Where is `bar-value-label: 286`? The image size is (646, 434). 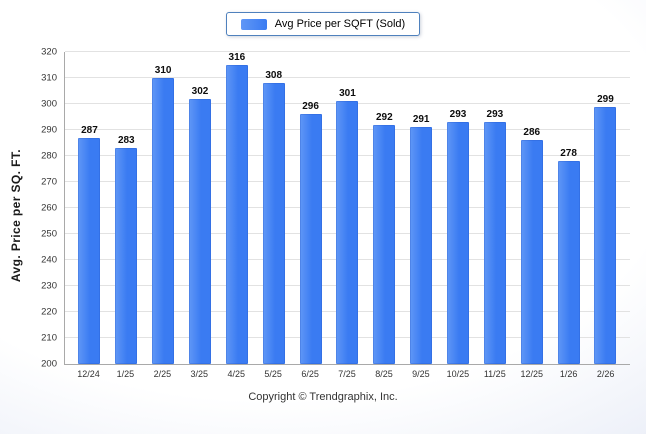 bar-value-label: 286 is located at coordinates (532, 133).